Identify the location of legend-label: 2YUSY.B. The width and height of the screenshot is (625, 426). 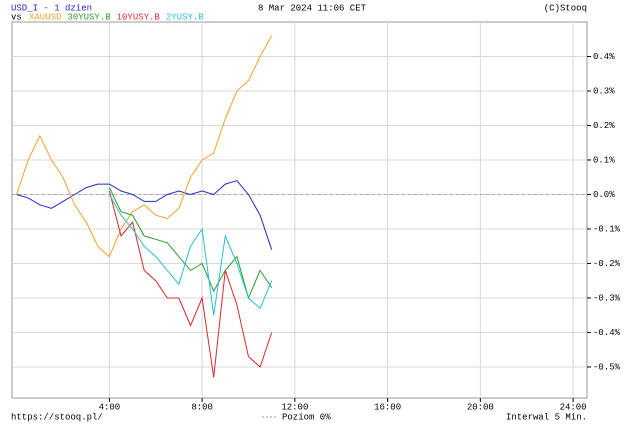
(185, 17).